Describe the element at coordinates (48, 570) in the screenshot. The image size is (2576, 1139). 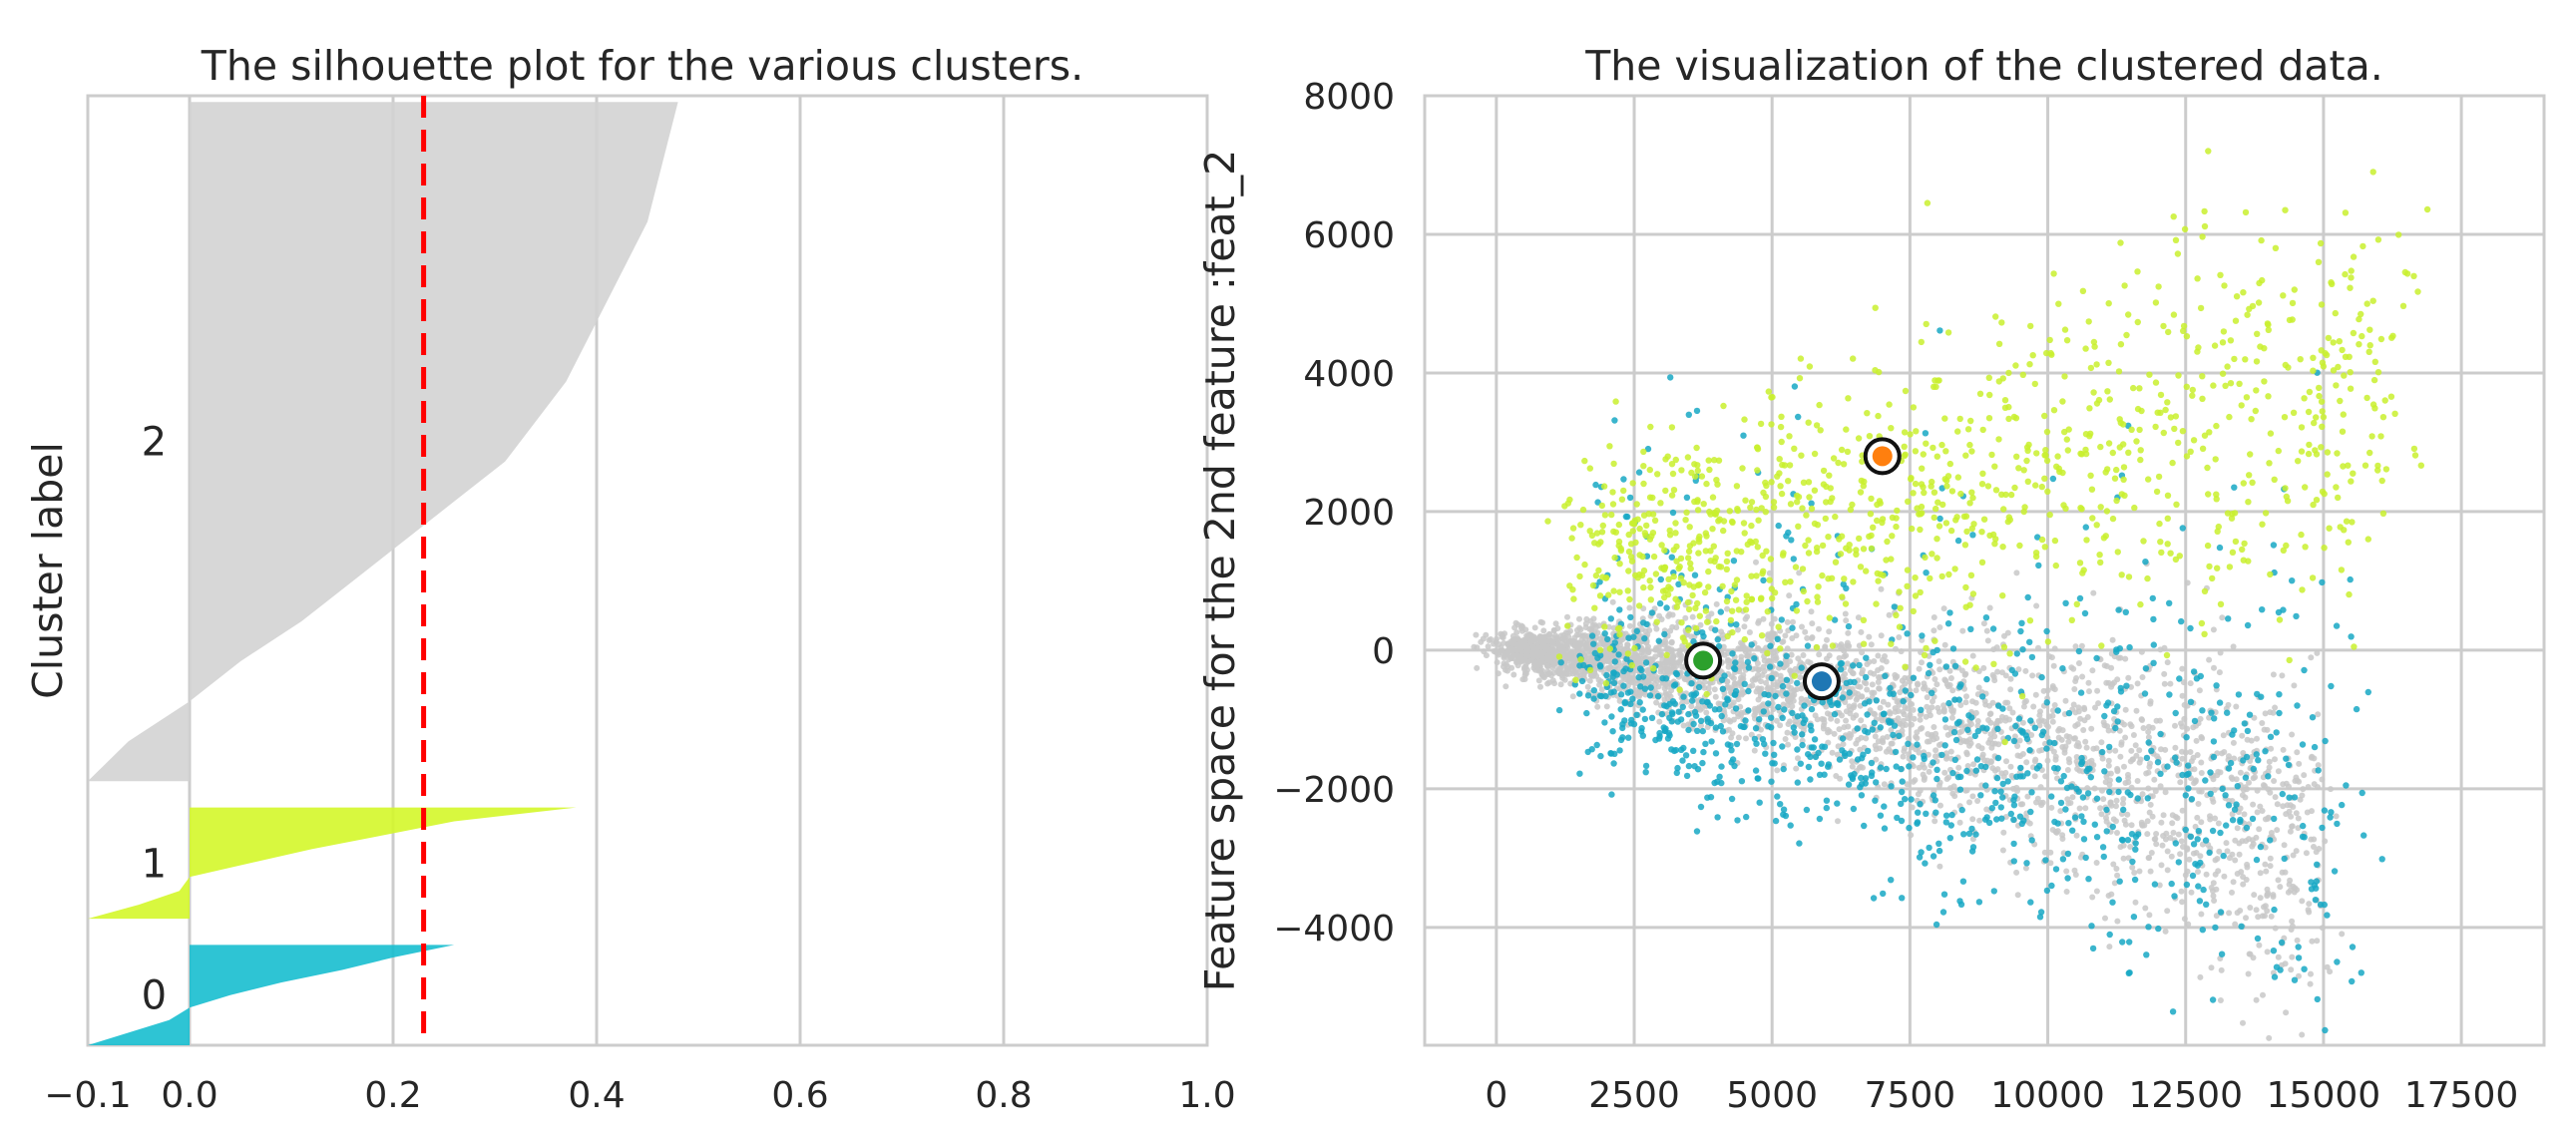
I see `silhouette-y-axis-label: Cluster label` at that location.